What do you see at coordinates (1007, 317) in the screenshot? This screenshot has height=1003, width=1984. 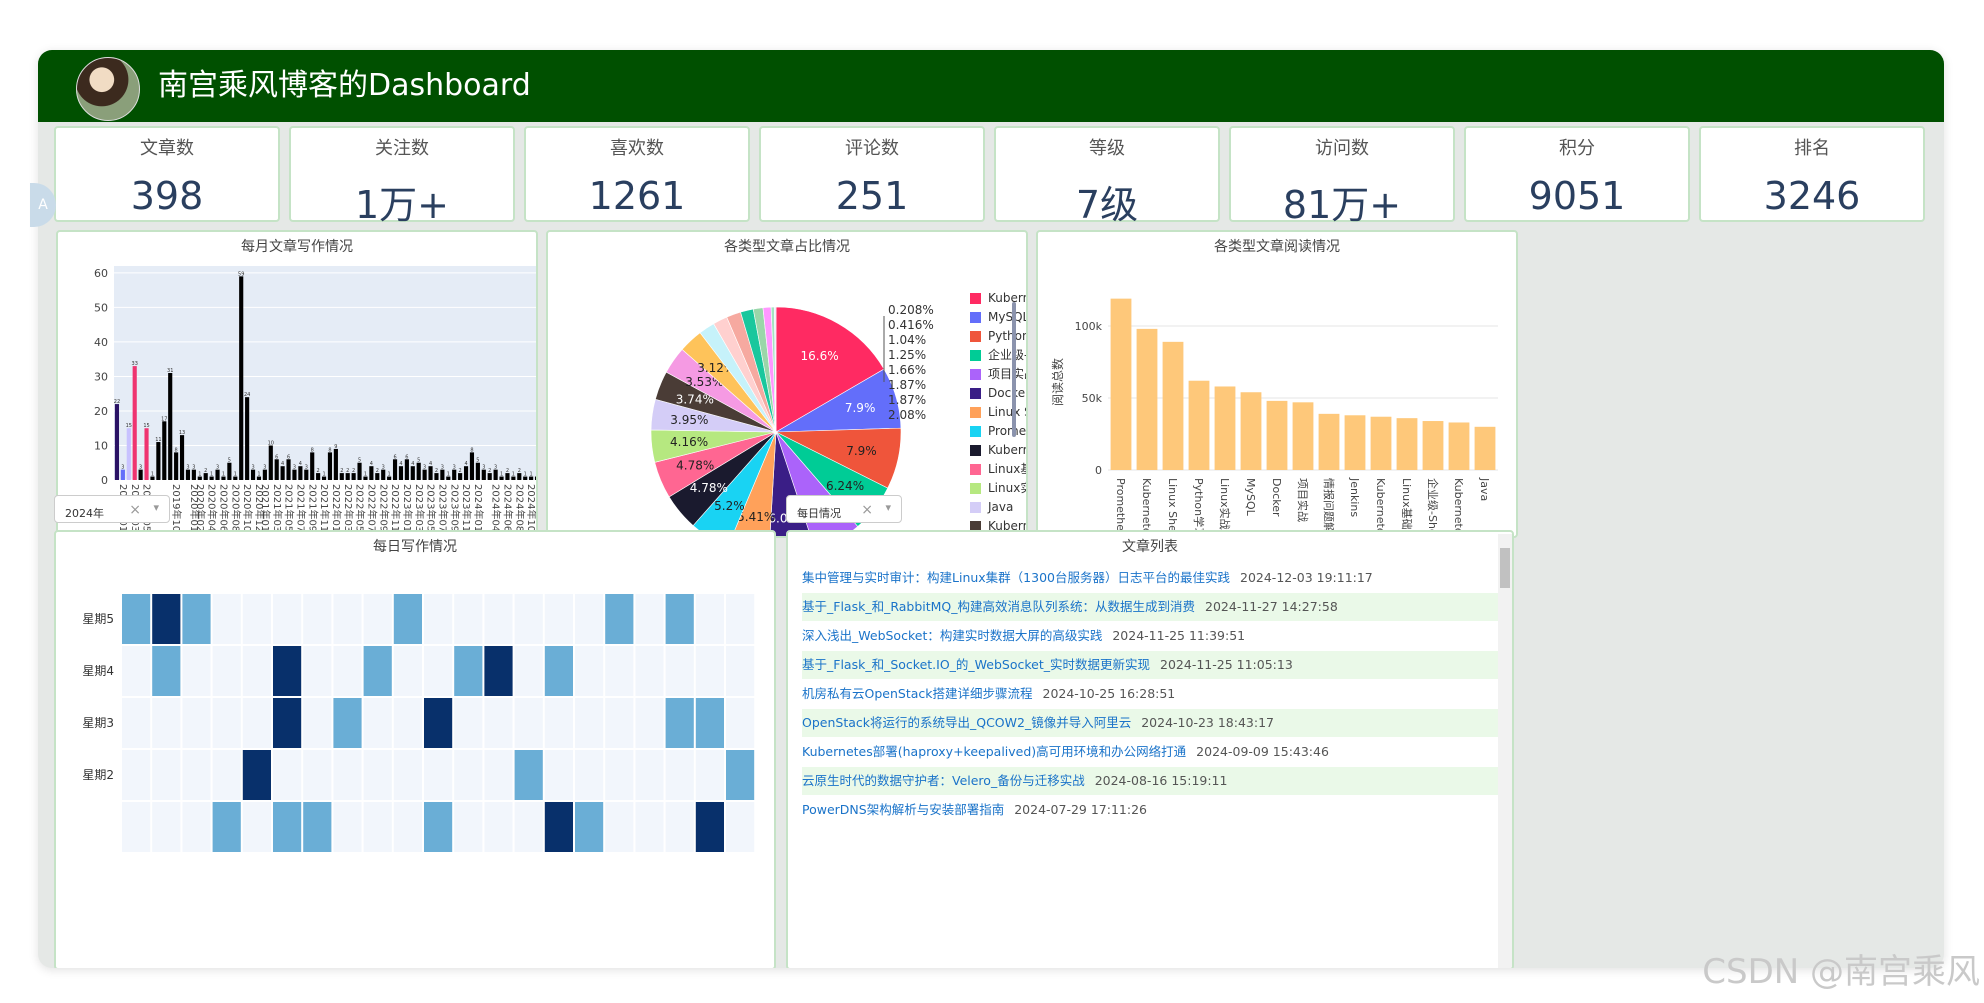 I see `legend-label: MySQL` at bounding box center [1007, 317].